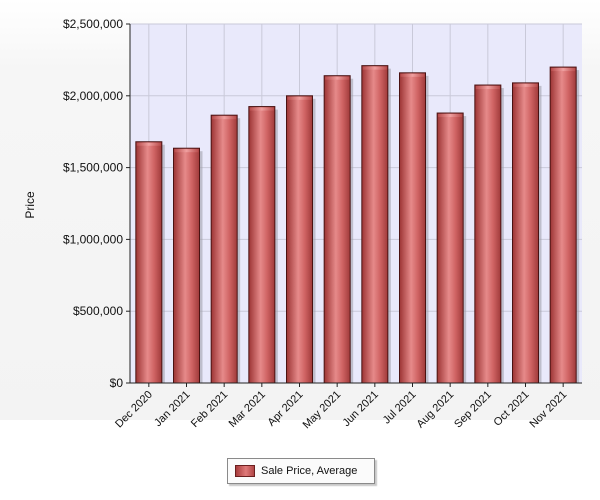 The image size is (600, 500). I want to click on x-tick-label: Nov 2021, so click(549, 410).